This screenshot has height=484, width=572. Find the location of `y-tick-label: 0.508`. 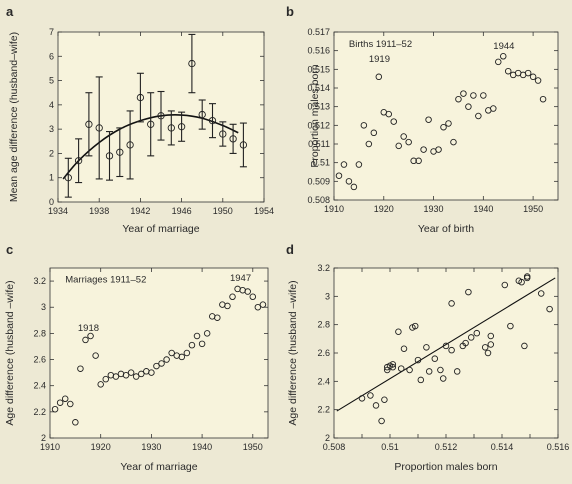

y-tick-label: 0.508 is located at coordinates (318, 200).